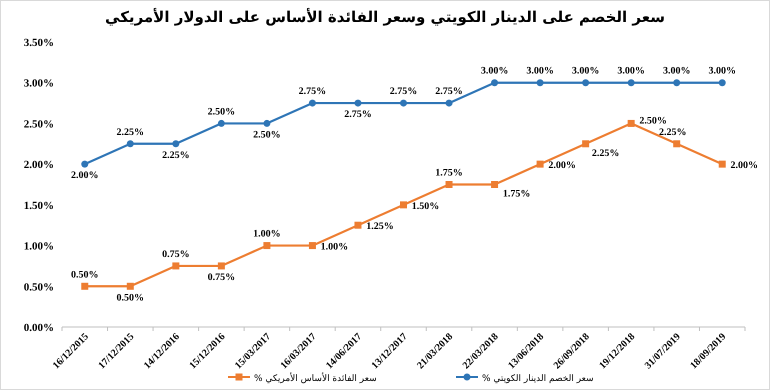  What do you see at coordinates (39, 287) in the screenshot?
I see `y-tick-label: 0.50%` at bounding box center [39, 287].